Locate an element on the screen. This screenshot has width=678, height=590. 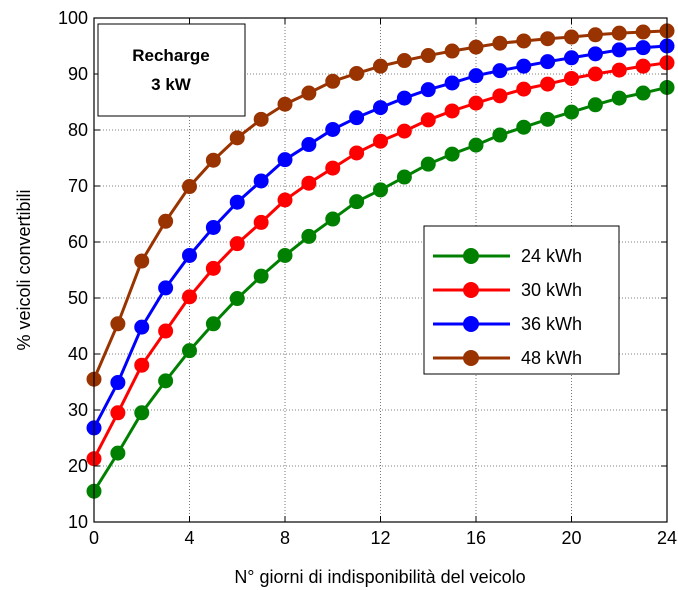
x-tick-label: 16 is located at coordinates (476, 538).